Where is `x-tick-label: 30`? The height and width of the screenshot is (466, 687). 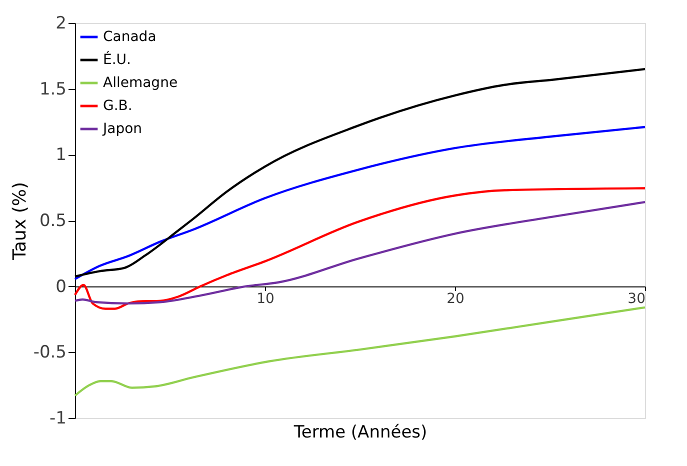 x-tick-label: 30 is located at coordinates (637, 298).